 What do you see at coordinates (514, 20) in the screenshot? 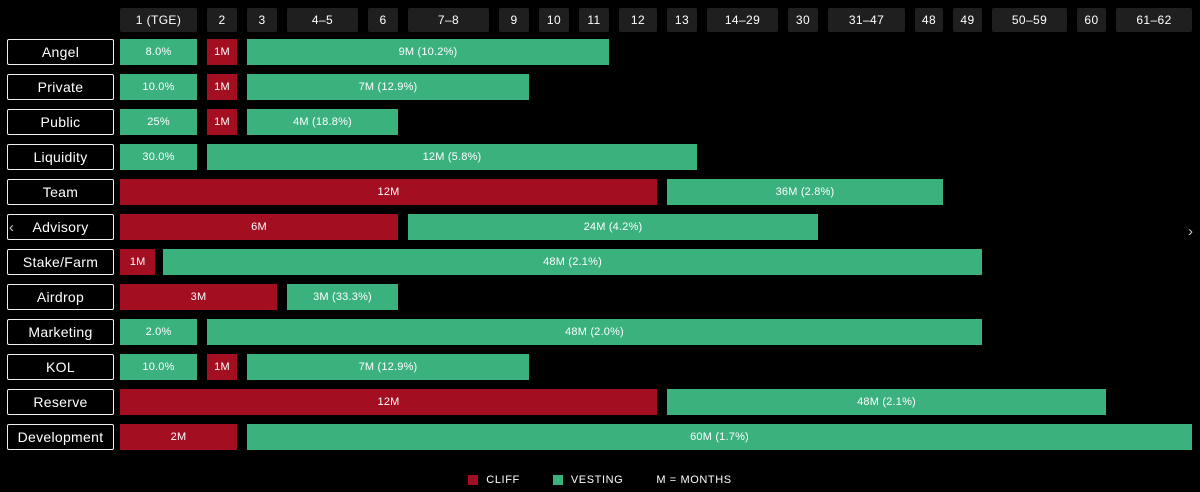
I see `month-header-cell: 9` at bounding box center [514, 20].